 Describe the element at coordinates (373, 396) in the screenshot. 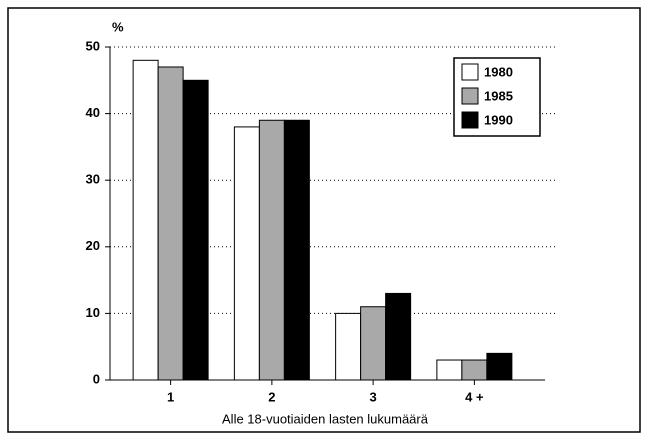

I see `x-tick-label: 3` at that location.